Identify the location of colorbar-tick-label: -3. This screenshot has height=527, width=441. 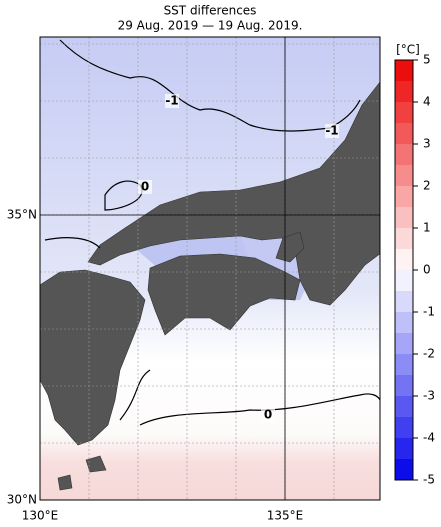
(429, 396).